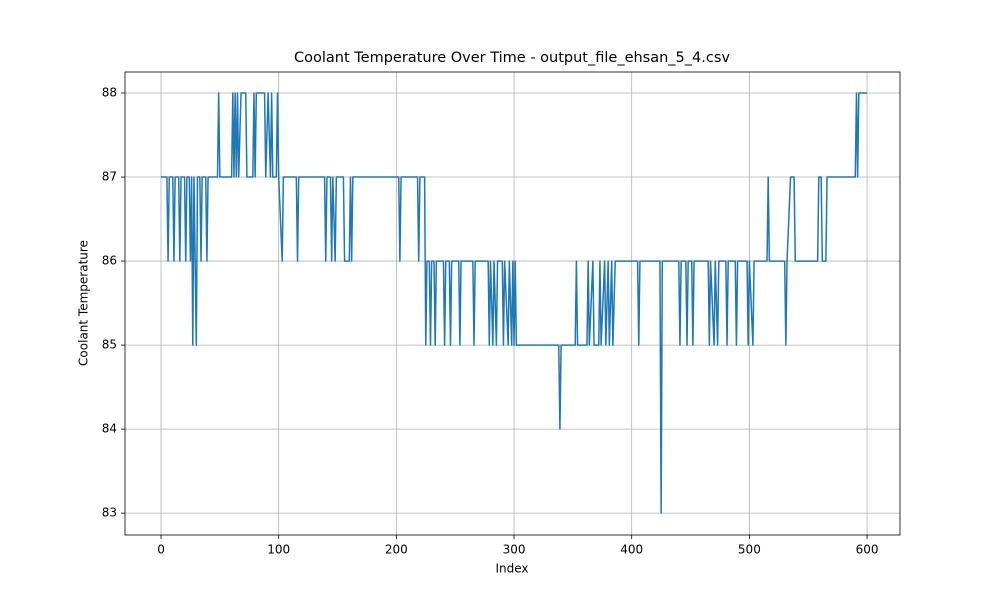 The image size is (1000, 604). I want to click on x-tick-label: 200, so click(396, 550).